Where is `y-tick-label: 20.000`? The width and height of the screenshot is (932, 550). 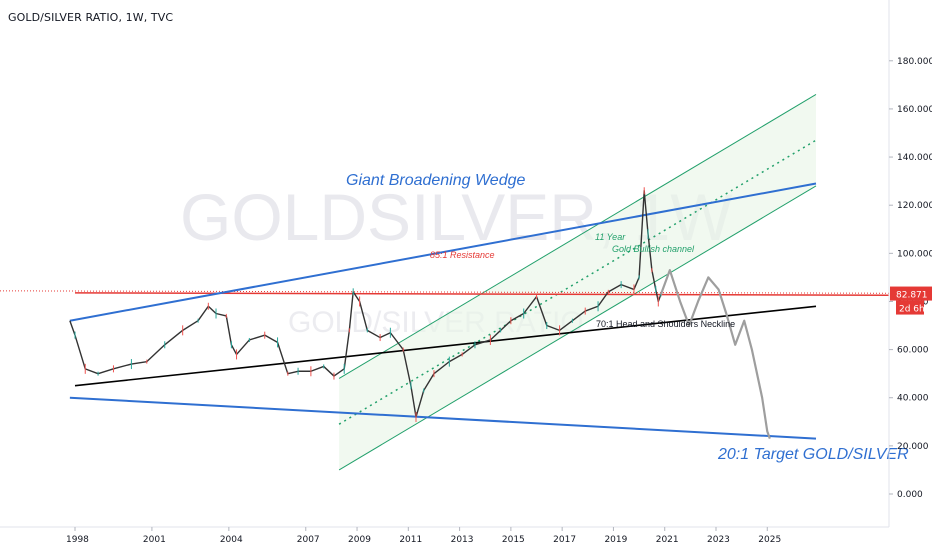 y-tick-label: 20.000 is located at coordinates (913, 447).